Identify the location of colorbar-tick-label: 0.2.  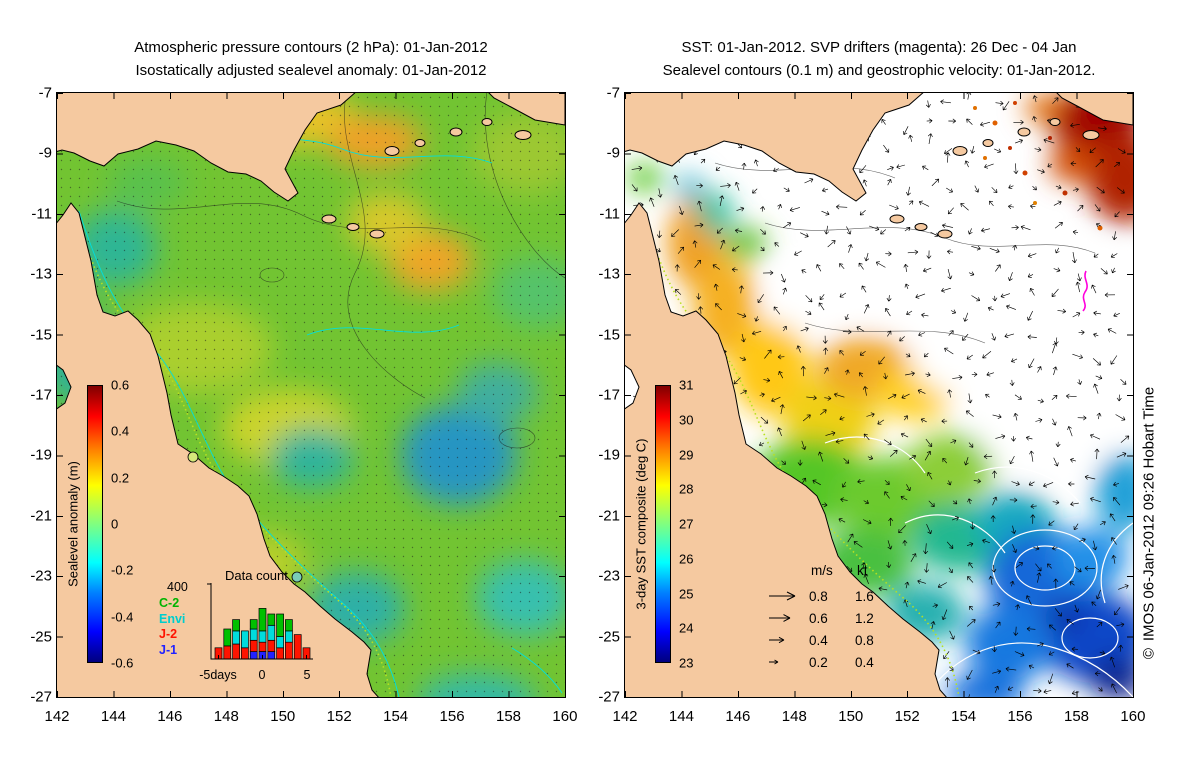
(120, 478).